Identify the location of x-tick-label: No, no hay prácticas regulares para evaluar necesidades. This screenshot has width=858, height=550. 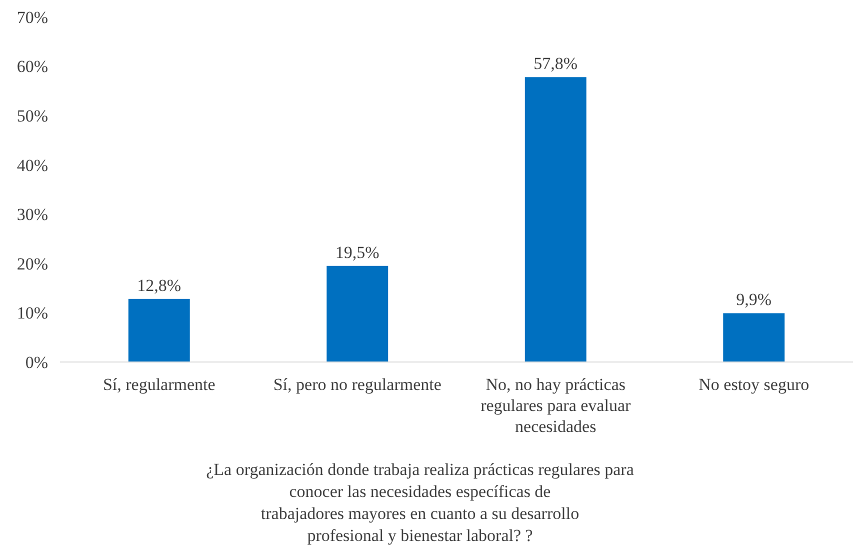
(555, 405).